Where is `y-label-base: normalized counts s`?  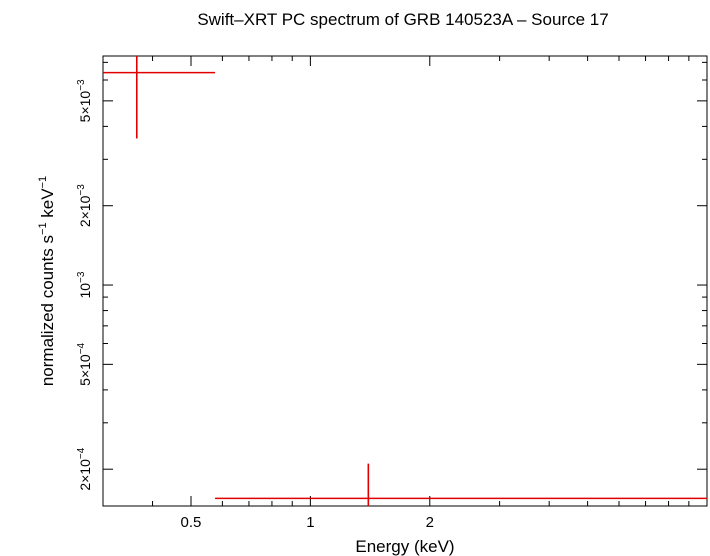
y-label-base: normalized counts s is located at coordinates (47, 310).